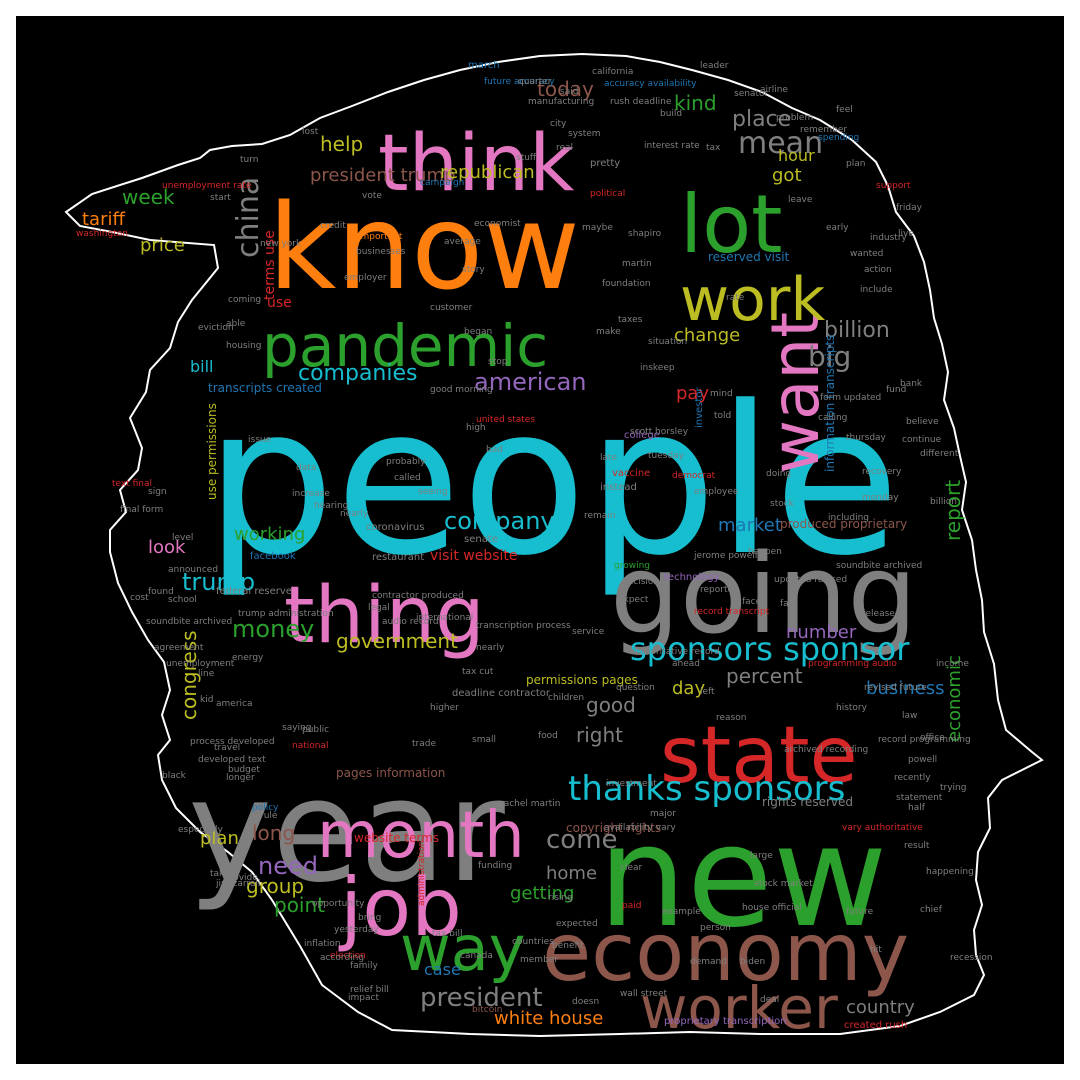 This screenshot has height=1080, width=1080. Describe the element at coordinates (533, 942) in the screenshot. I see `cloud-word: countries` at that location.